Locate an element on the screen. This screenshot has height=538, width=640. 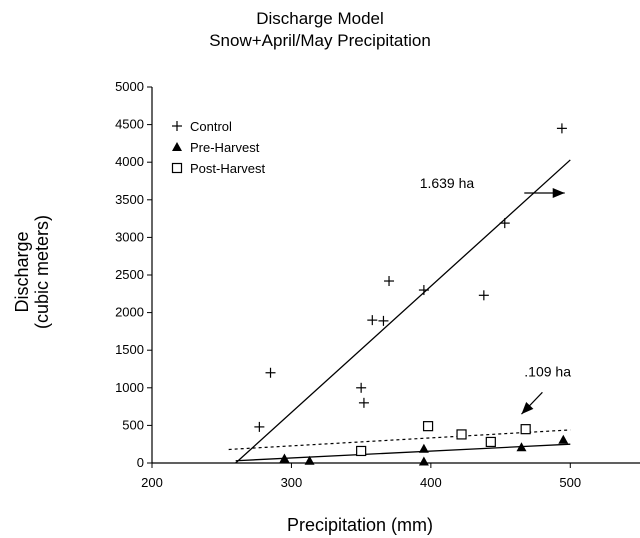
annotations: 1.639 ha .109 ha is located at coordinates (495, 295).